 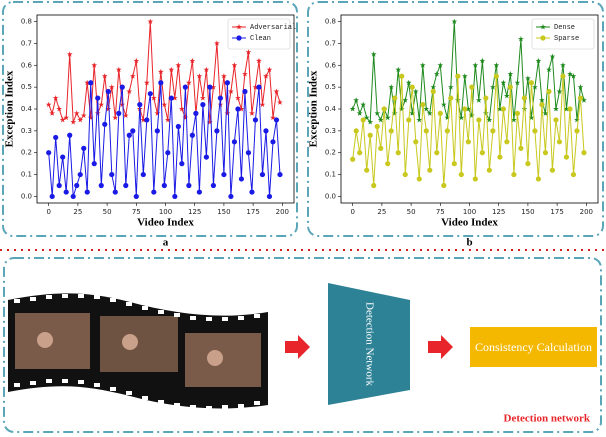 I want to click on y-tick-label: 0.2, so click(x=26, y=153).